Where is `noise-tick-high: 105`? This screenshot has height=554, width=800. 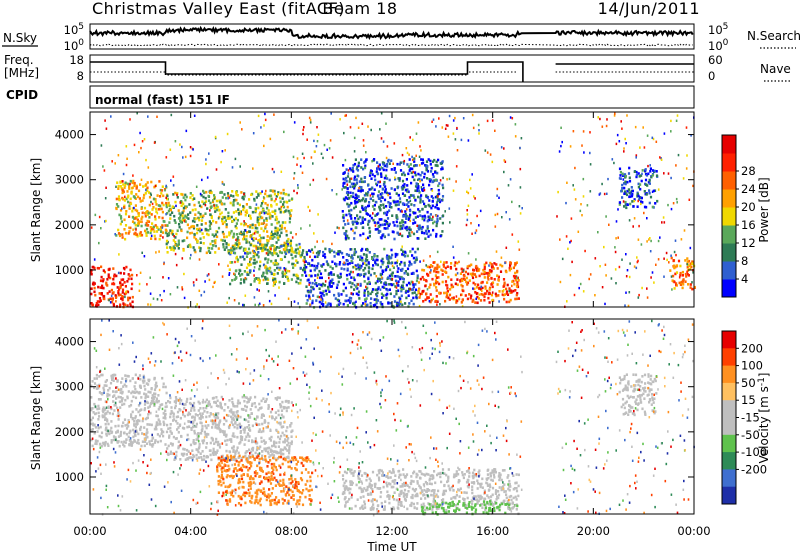 noise-tick-high: 105 is located at coordinates (74, 29).